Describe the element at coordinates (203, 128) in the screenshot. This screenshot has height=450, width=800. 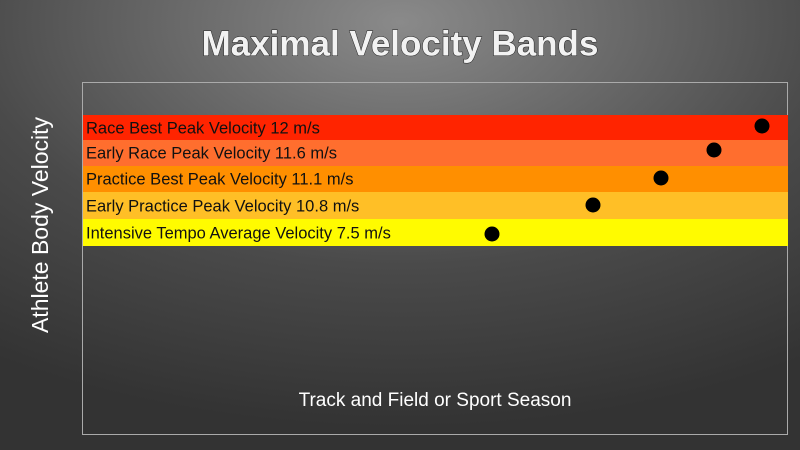
I see `band-label: Race Best Peak Velocity 12 m/s` at that location.